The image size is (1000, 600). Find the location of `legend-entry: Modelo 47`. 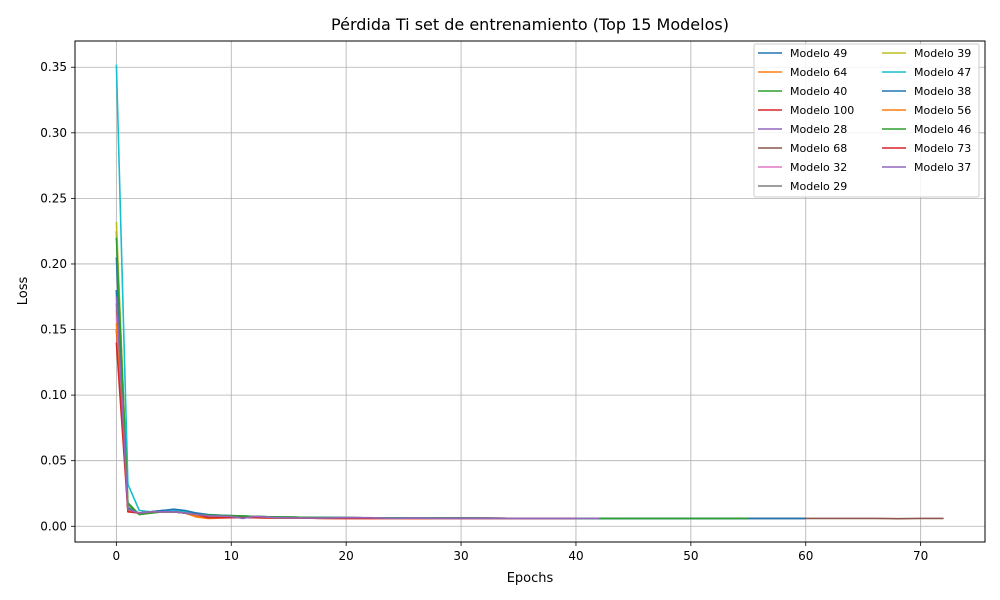

legend-entry: Modelo 47 is located at coordinates (942, 72).